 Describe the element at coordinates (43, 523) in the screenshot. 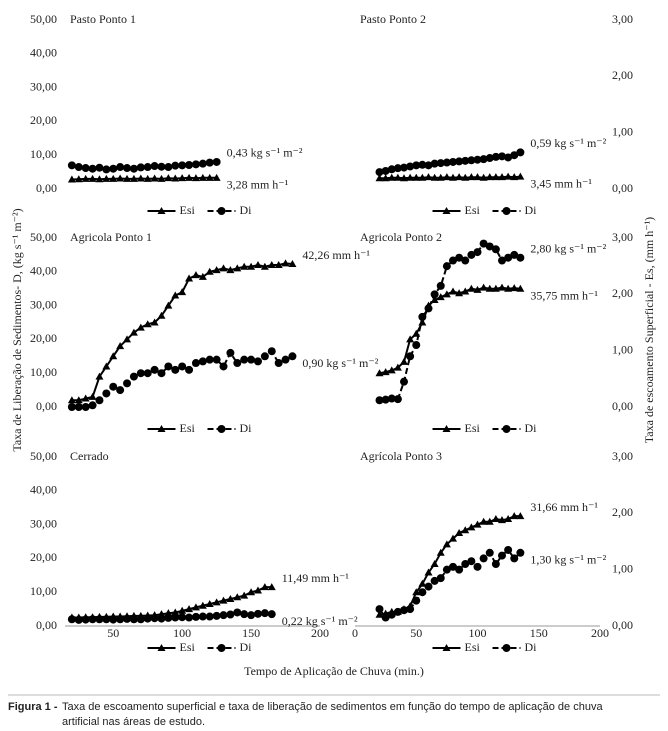

I see `y-tick-label: 30,00` at that location.